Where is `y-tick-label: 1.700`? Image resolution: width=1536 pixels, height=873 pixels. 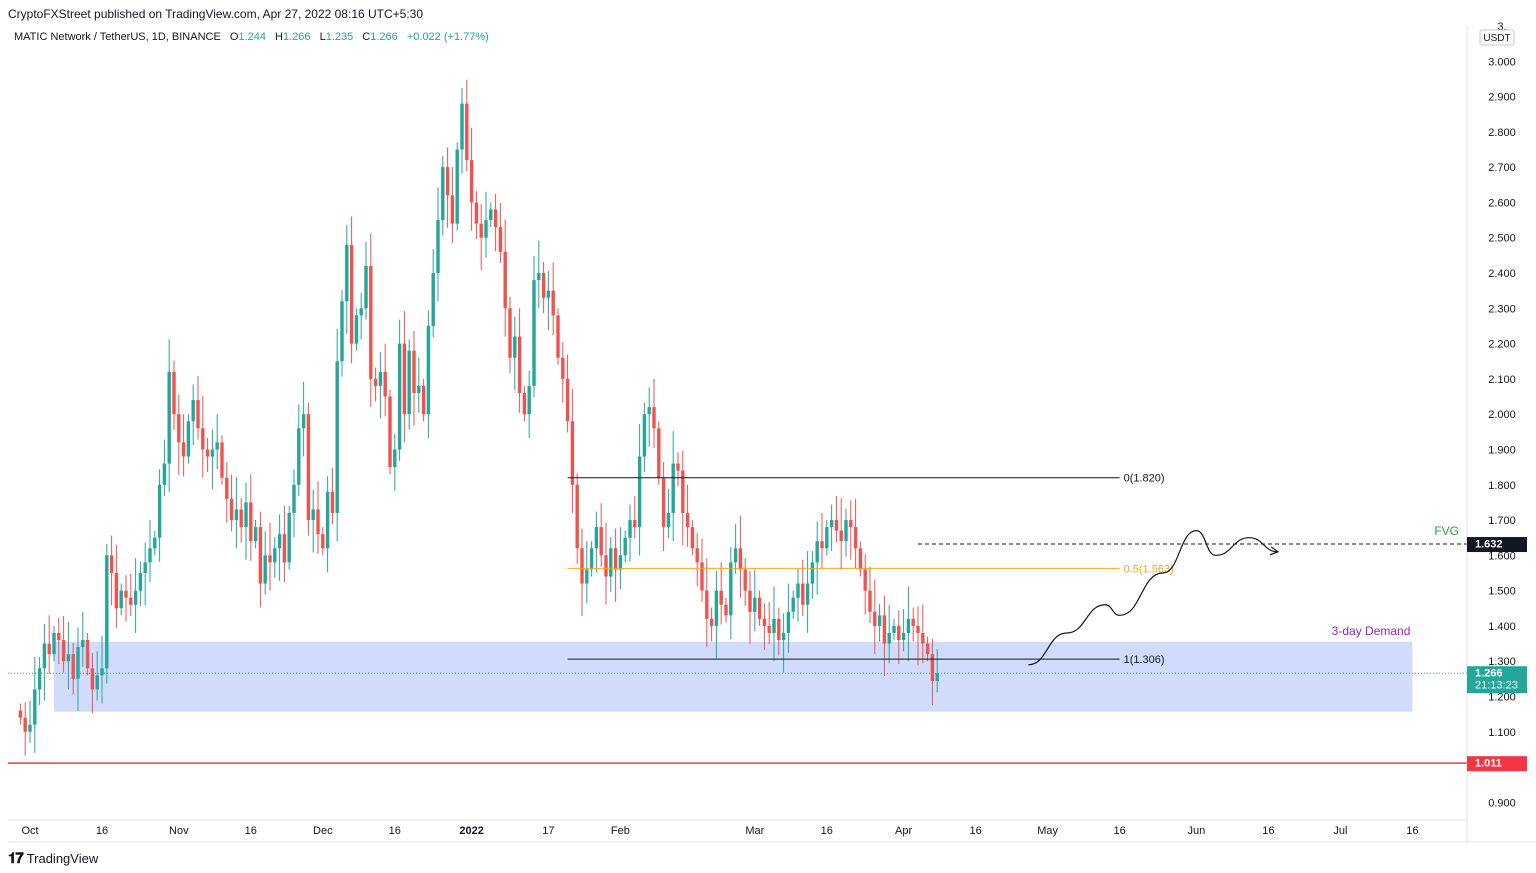 y-tick-label: 1.700 is located at coordinates (1502, 521).